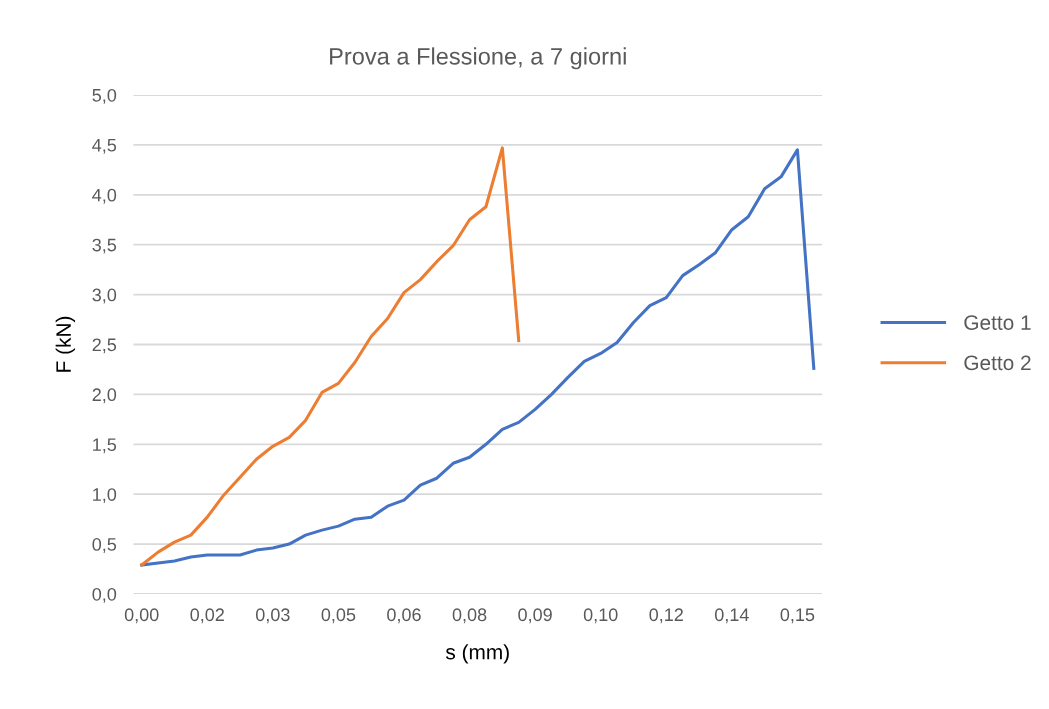 Image resolution: width=1049 pixels, height=709 pixels. Describe the element at coordinates (535, 616) in the screenshot. I see `x-tick-label: 0,09` at that location.